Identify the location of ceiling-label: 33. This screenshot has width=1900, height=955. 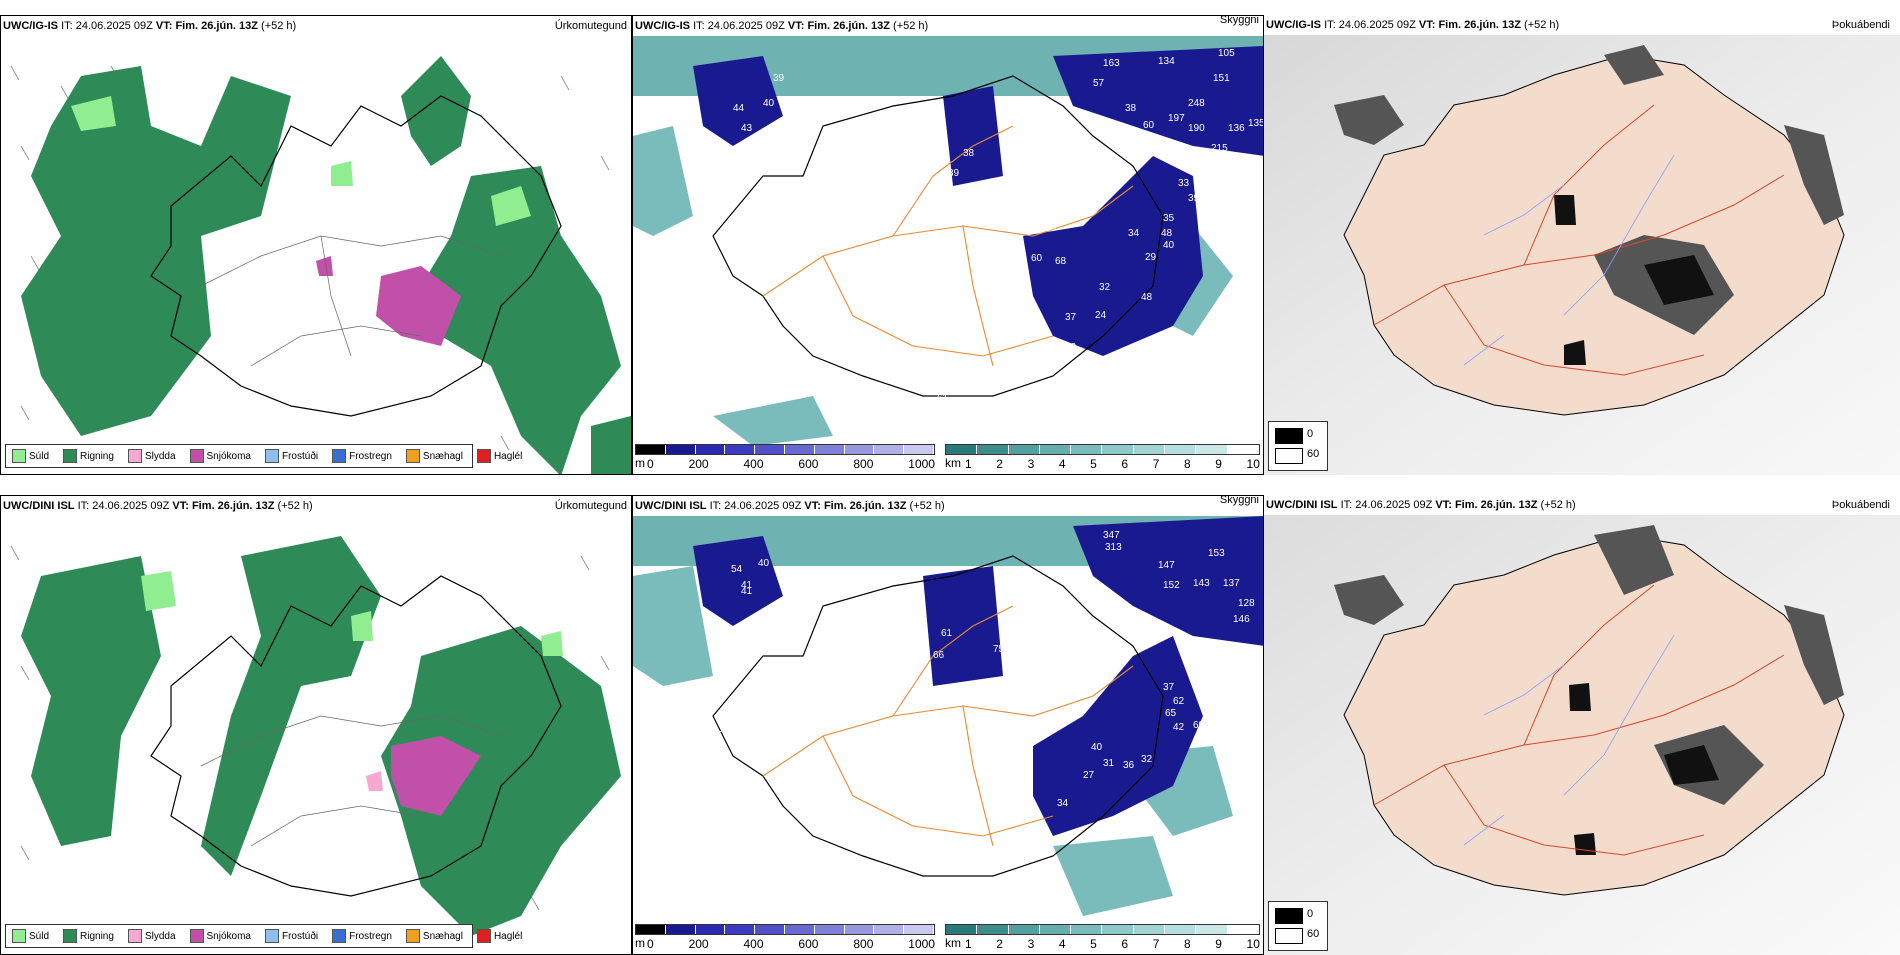
(1184, 183).